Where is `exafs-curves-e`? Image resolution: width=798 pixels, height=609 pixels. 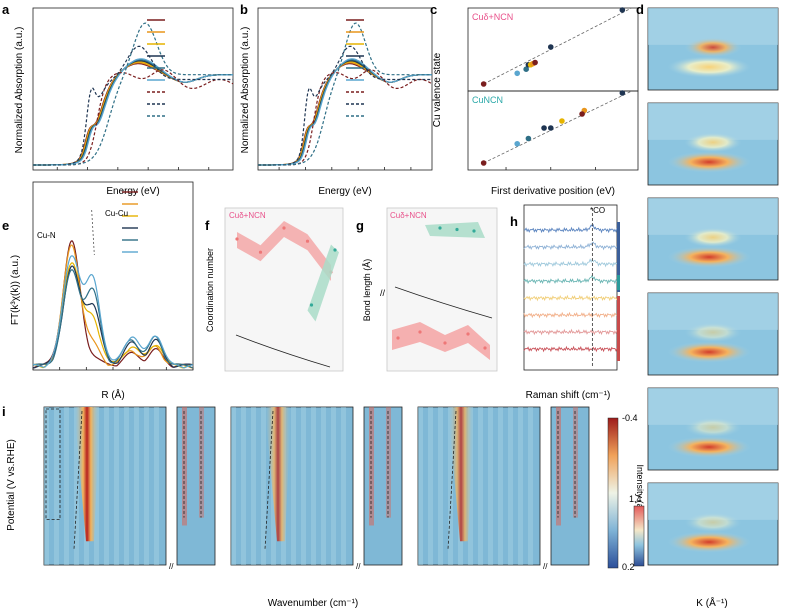 exafs-curves-e is located at coordinates (113, 289).